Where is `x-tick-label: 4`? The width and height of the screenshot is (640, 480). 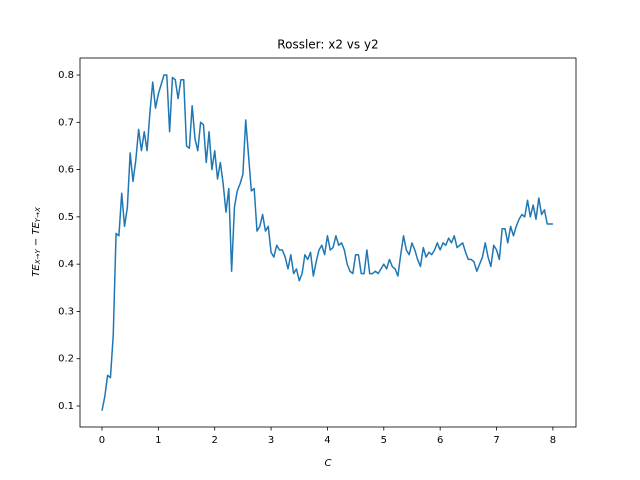
x-tick-label: 4 is located at coordinates (327, 440).